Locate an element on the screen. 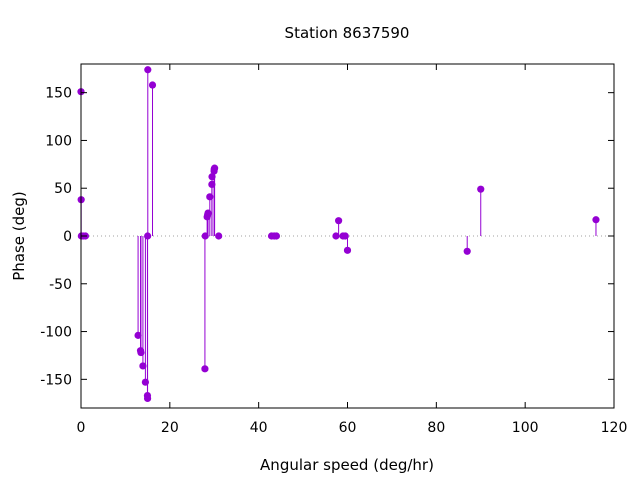  x-axis-label: Angular speed (deg/hr) is located at coordinates (347, 465).